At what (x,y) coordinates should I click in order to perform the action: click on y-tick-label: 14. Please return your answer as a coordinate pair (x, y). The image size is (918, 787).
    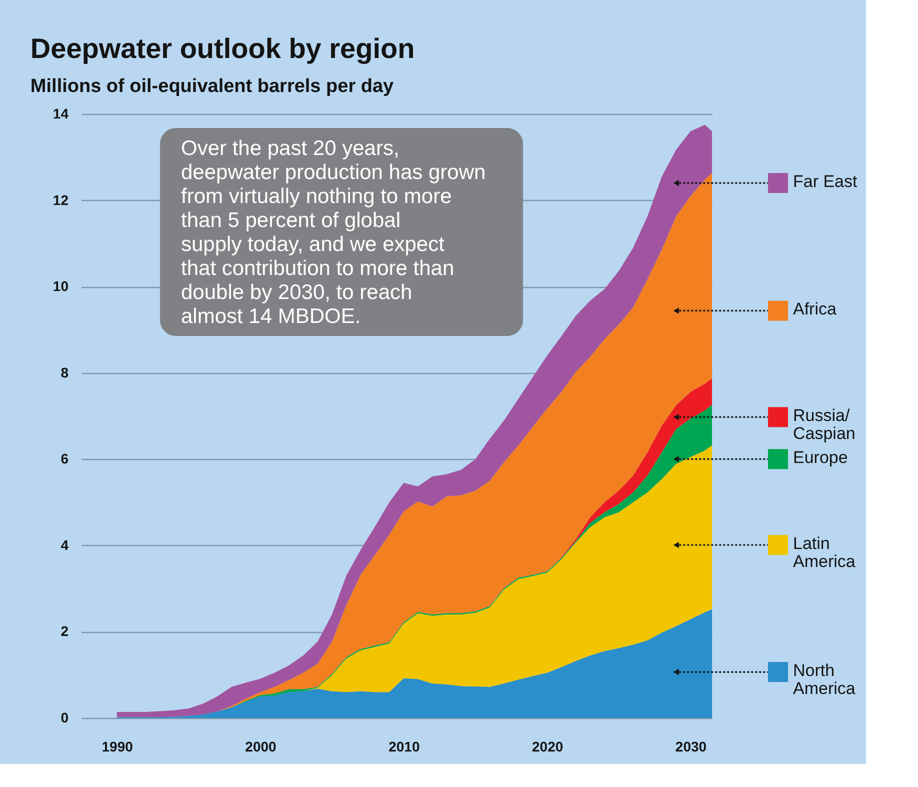
    Looking at the image, I should click on (60, 114).